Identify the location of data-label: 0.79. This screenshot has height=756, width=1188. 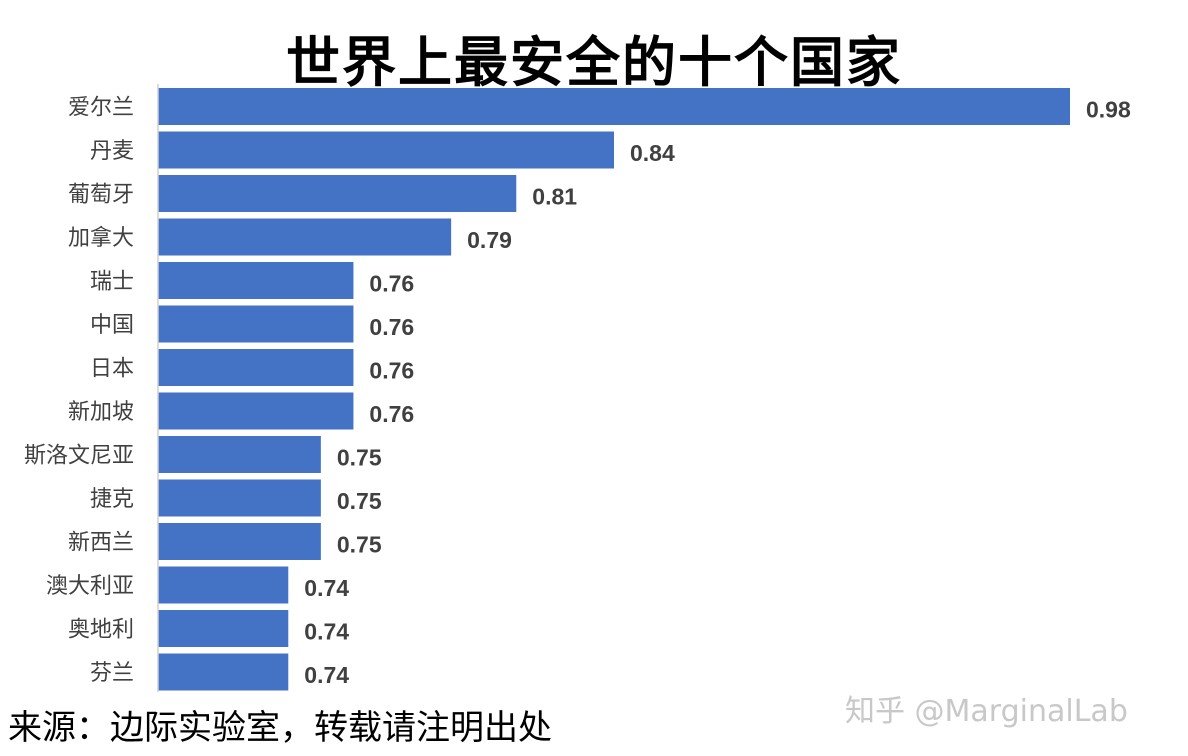
(489, 240).